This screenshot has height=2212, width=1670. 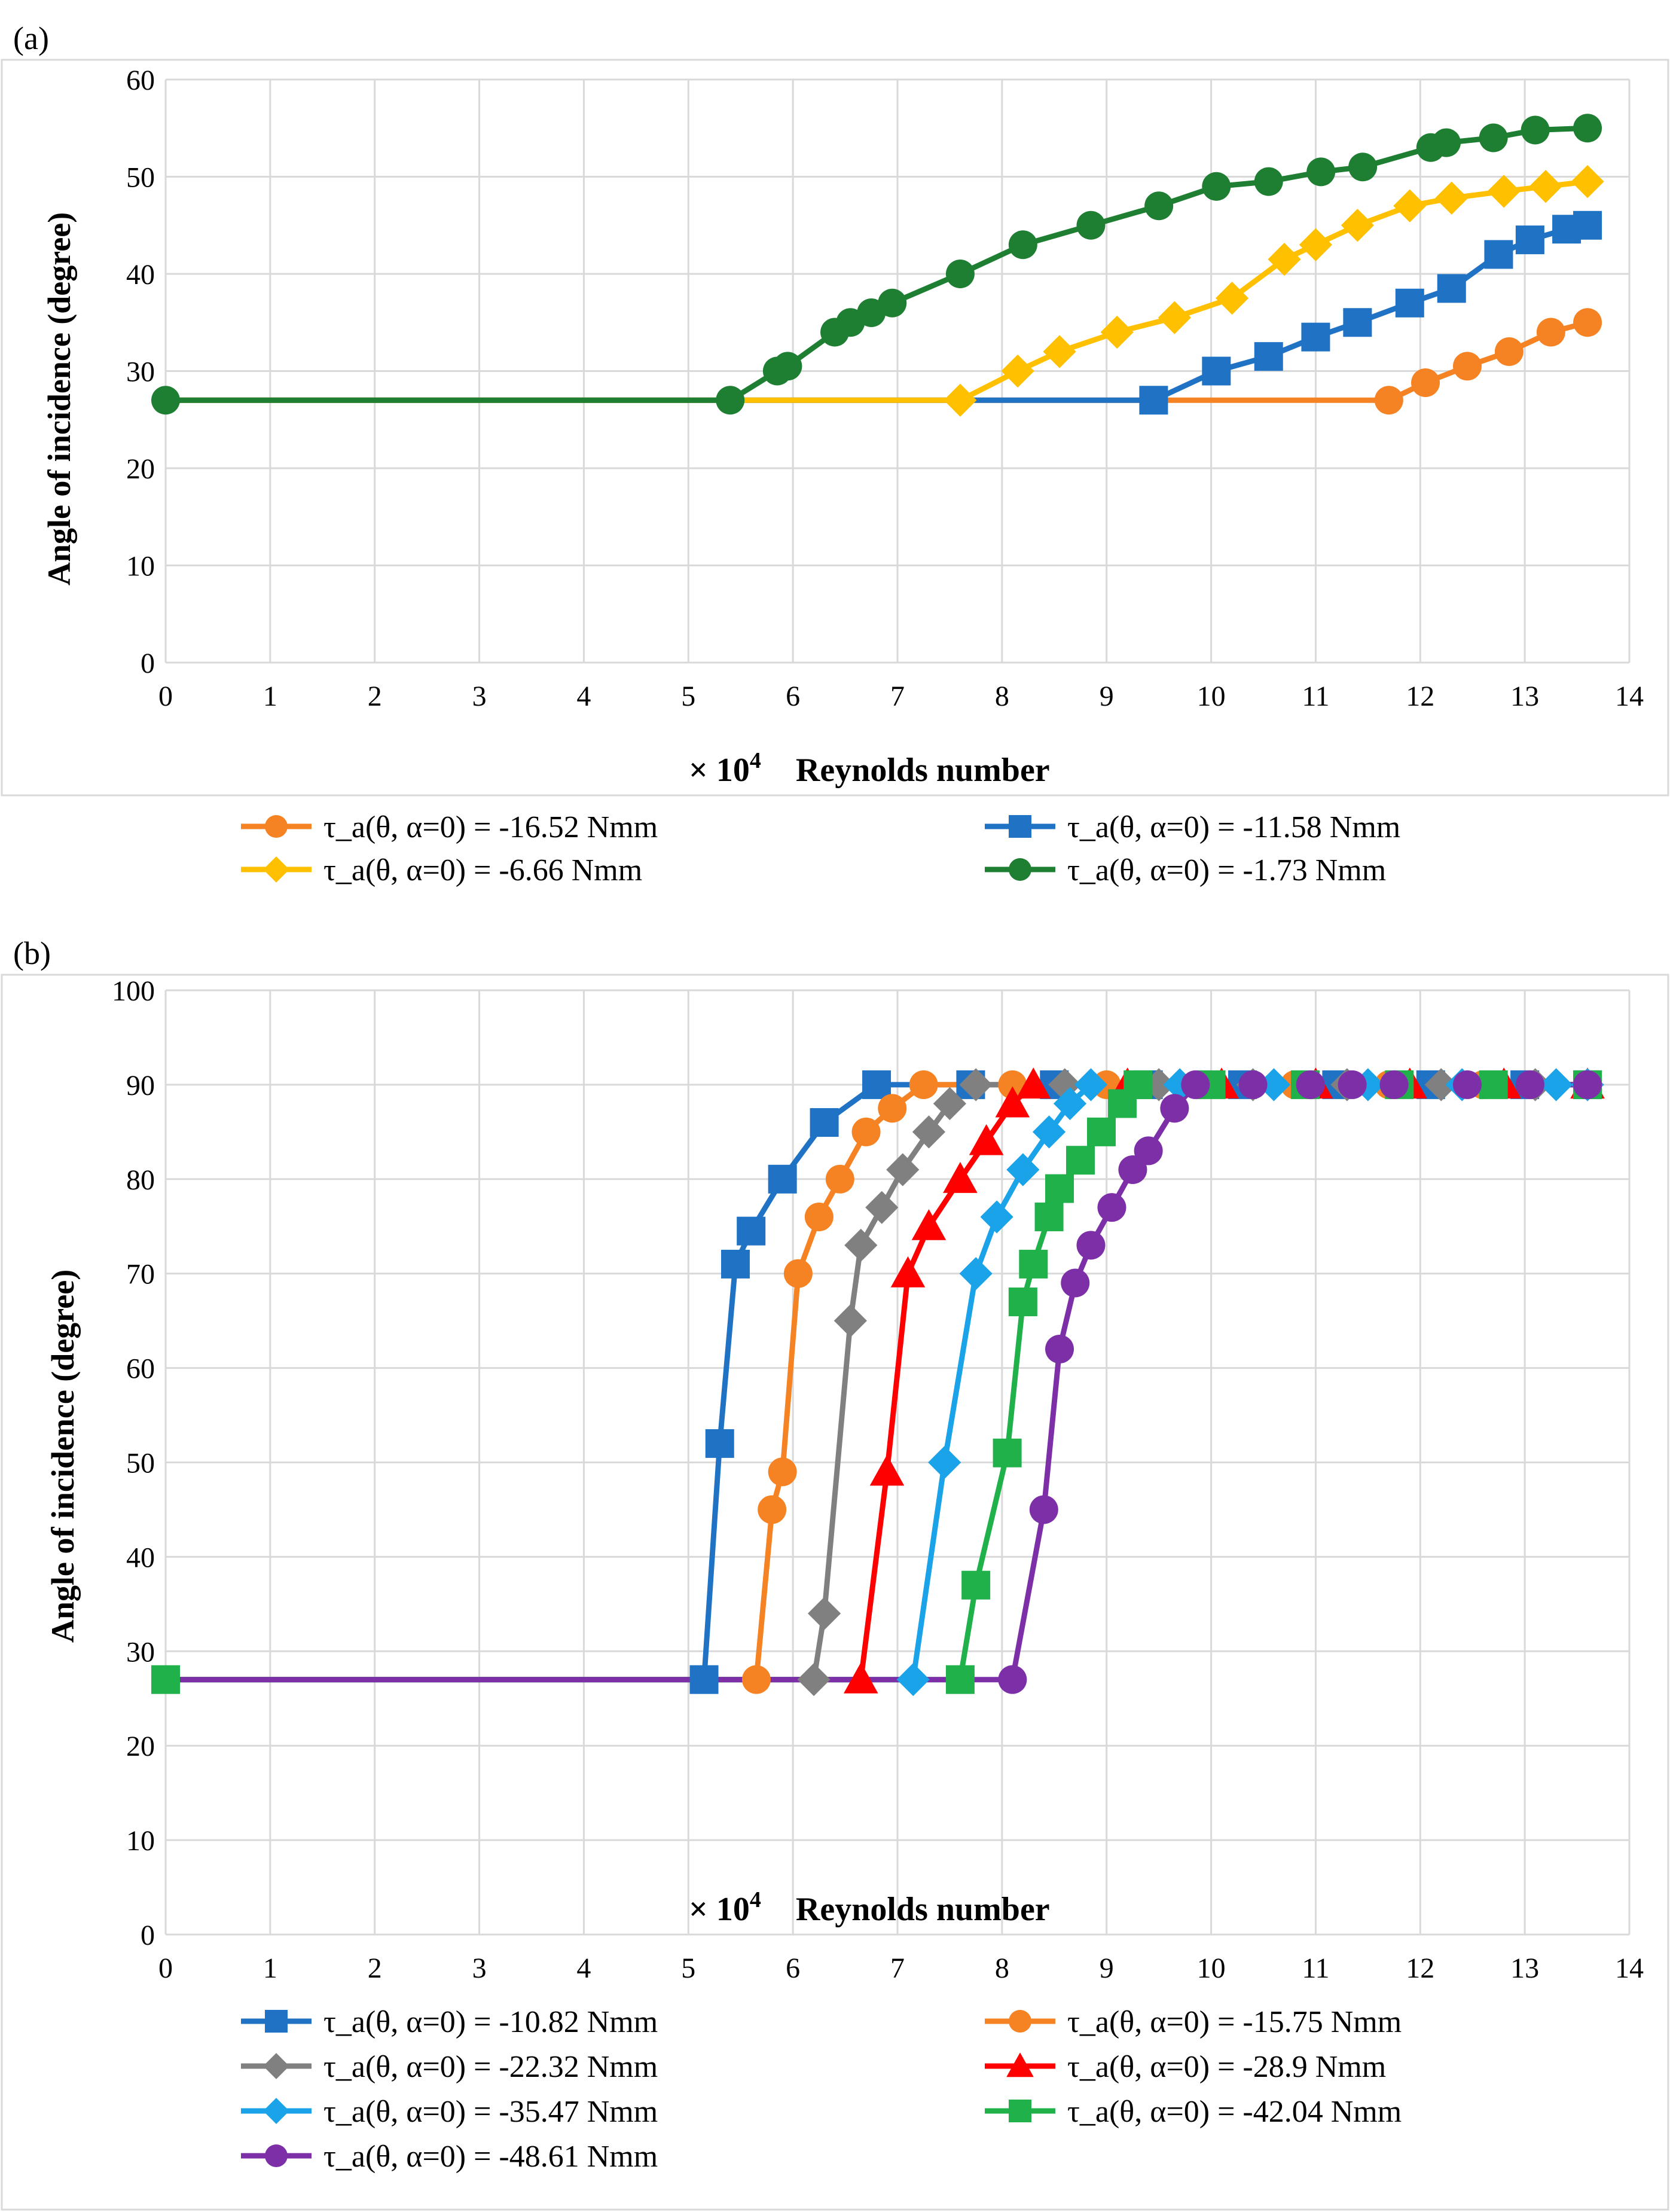 I want to click on y-tick-label: 90, so click(x=140, y=1086).